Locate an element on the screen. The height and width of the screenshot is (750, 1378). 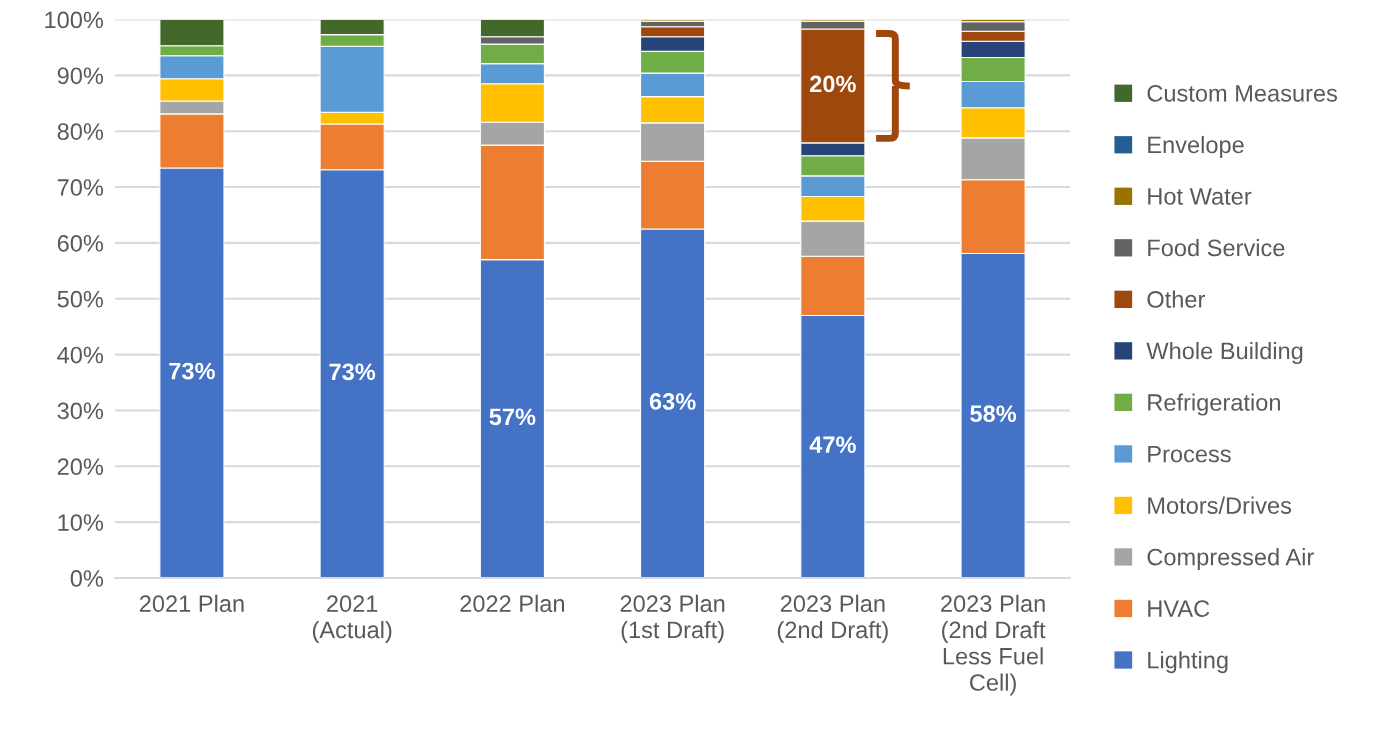
data-label: 20% is located at coordinates (833, 84).